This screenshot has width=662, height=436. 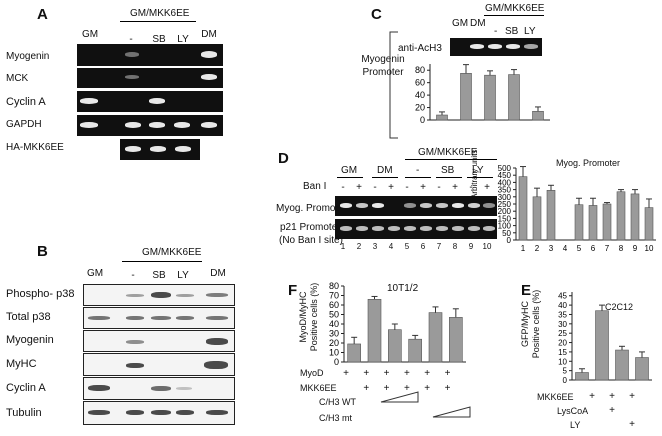 I want to click on panel-d-header-bracket, so click(x=451, y=159).